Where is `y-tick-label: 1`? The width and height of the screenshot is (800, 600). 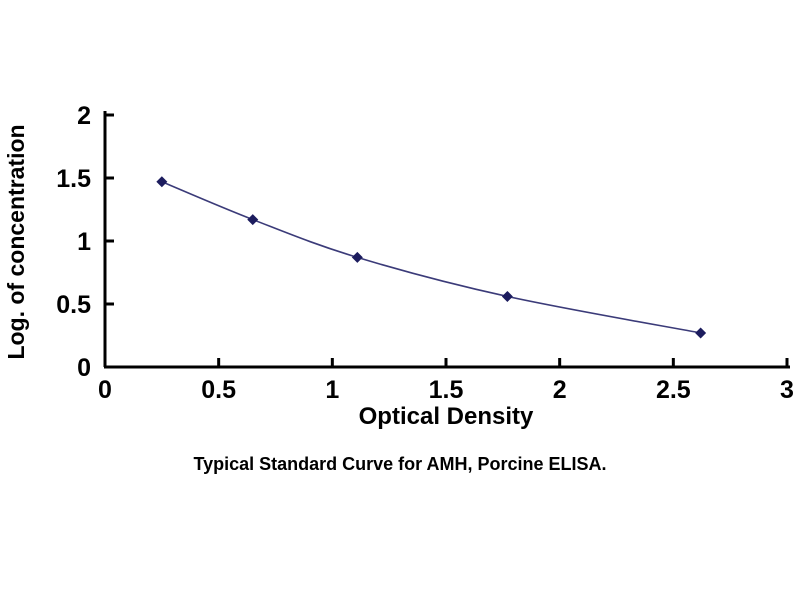 y-tick-label: 1 is located at coordinates (84, 242).